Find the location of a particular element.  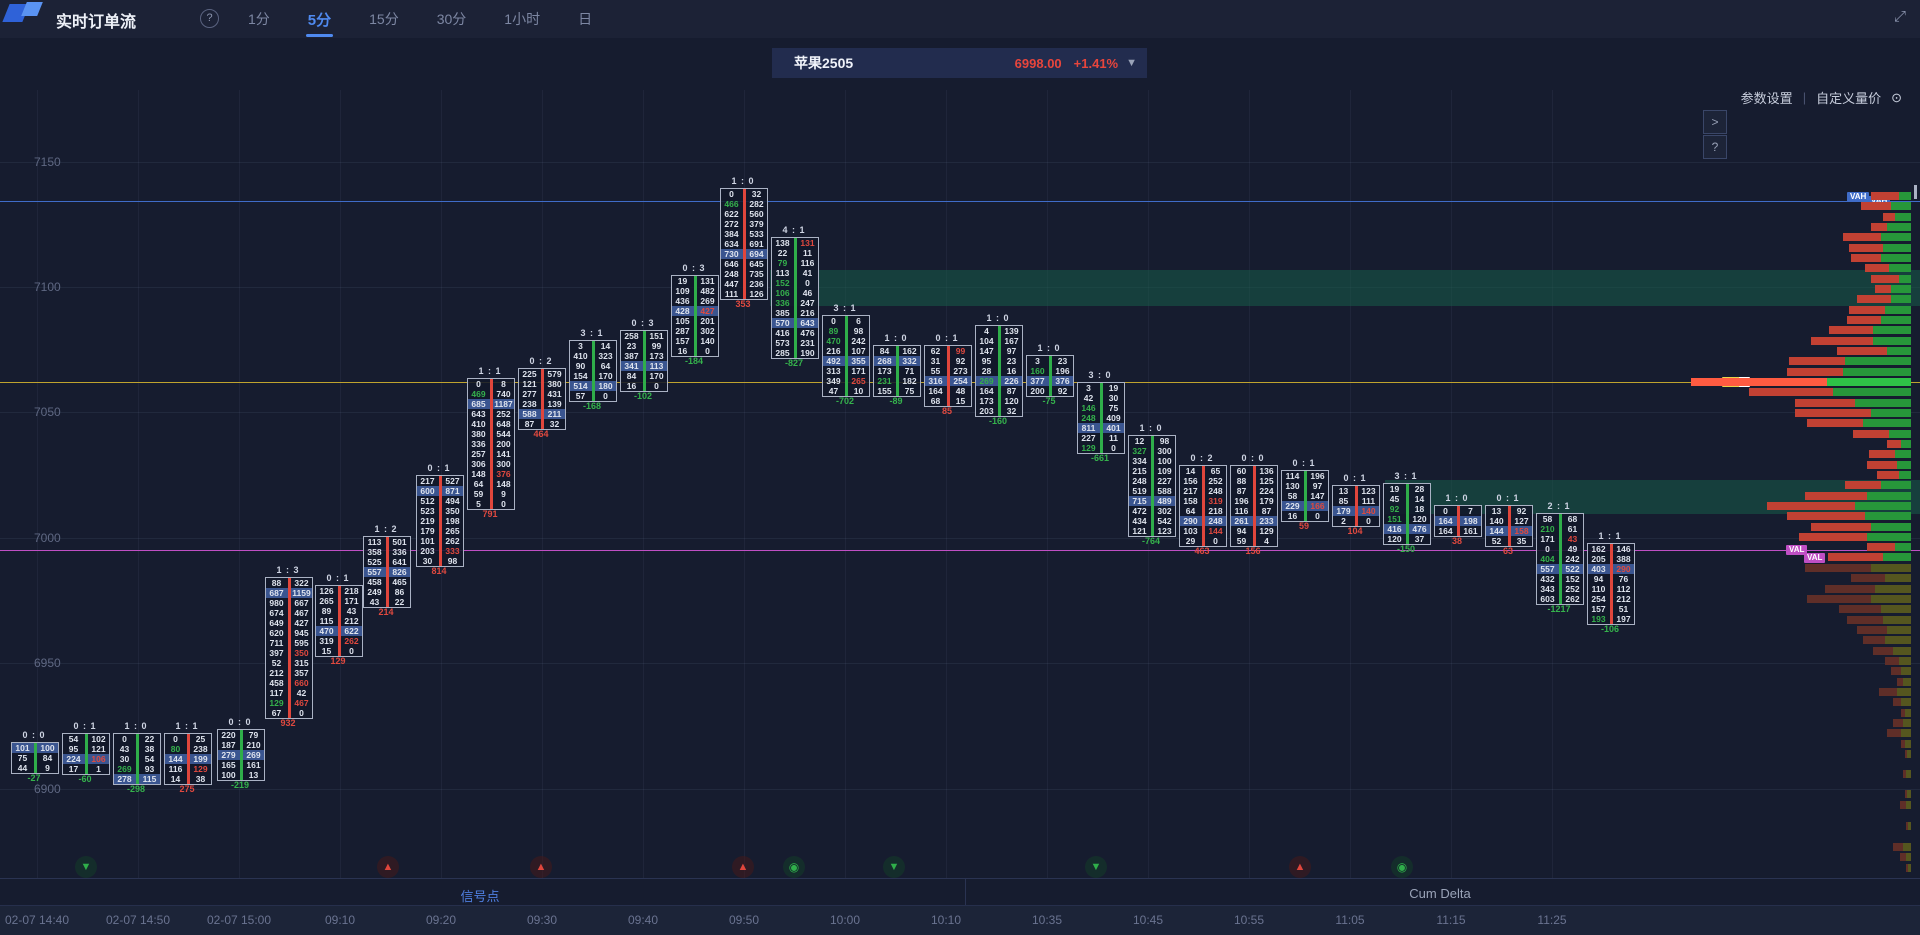

bid-volume-cell: 101 is located at coordinates (22, 748).